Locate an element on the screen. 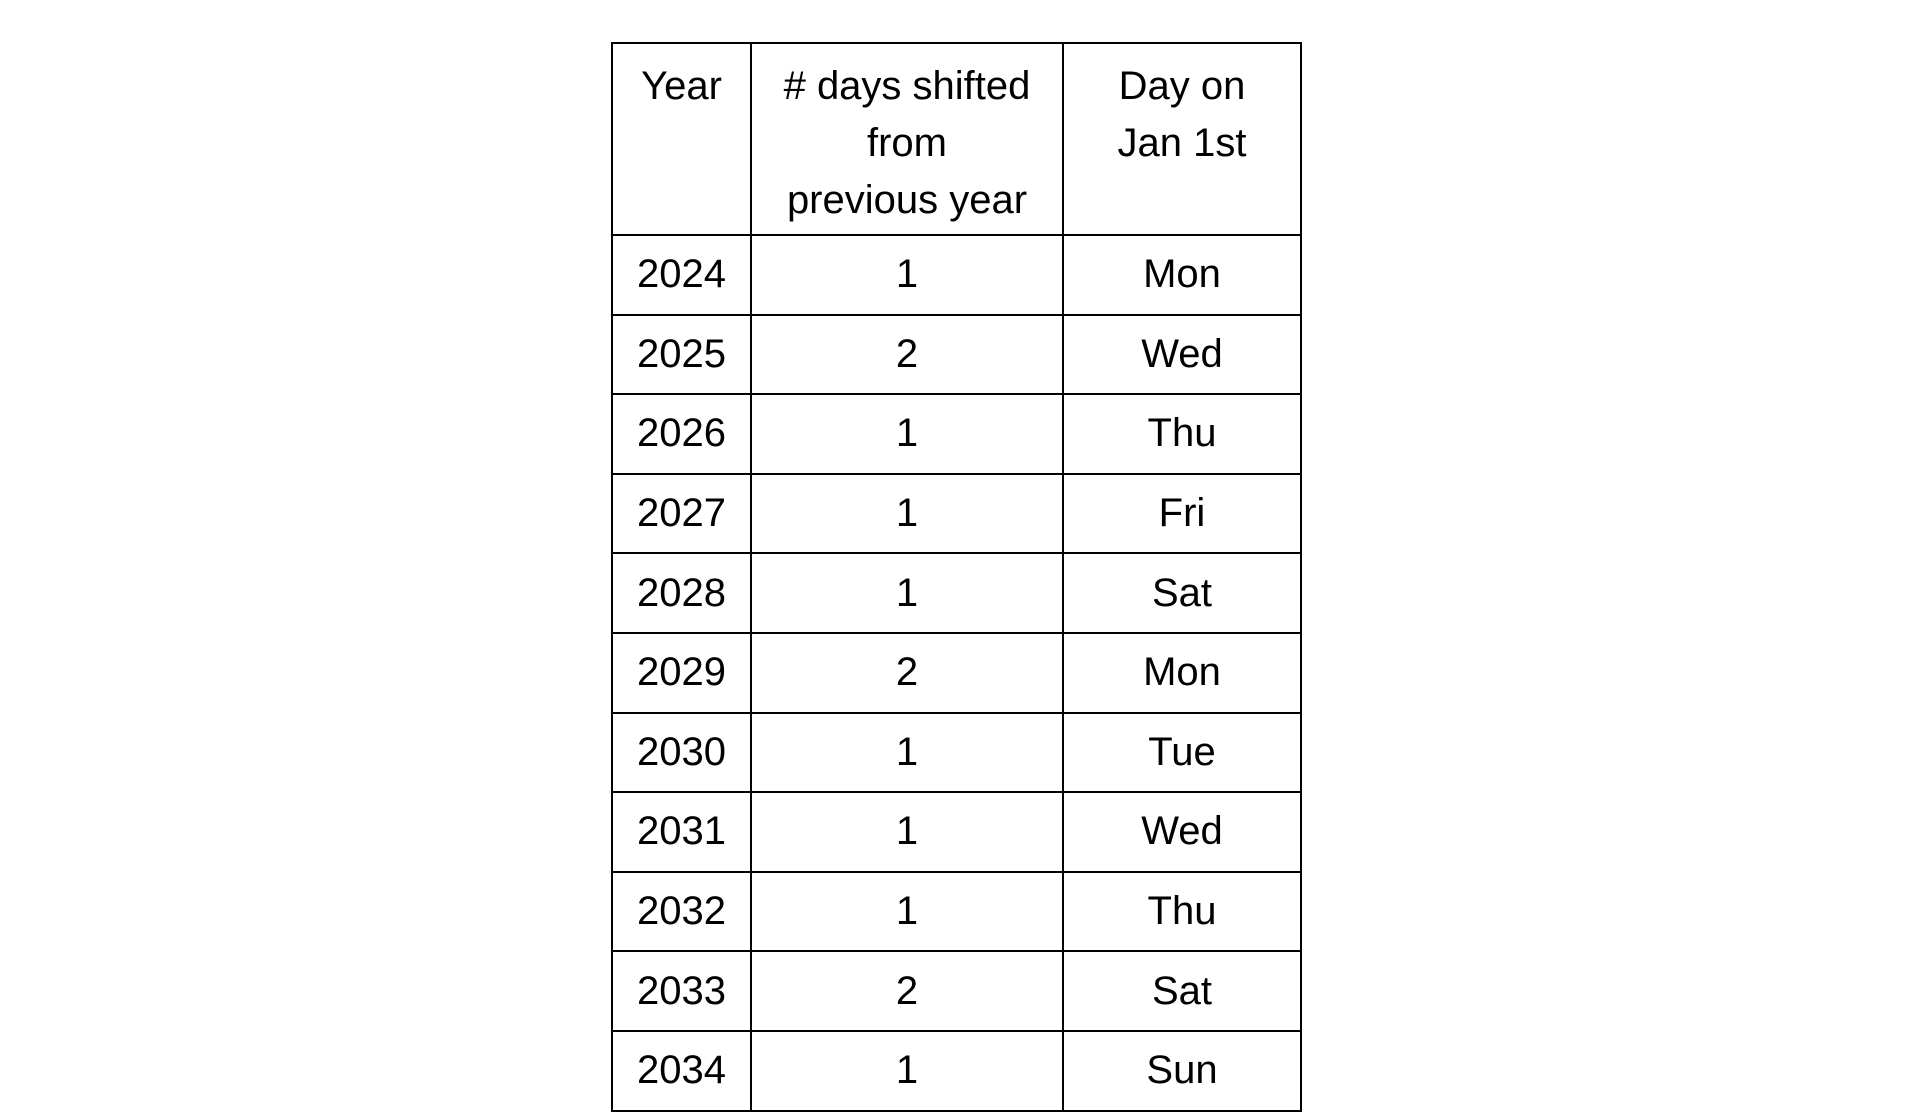 The image size is (1920, 1117). table-row: 2029 2 Mon is located at coordinates (956, 672).